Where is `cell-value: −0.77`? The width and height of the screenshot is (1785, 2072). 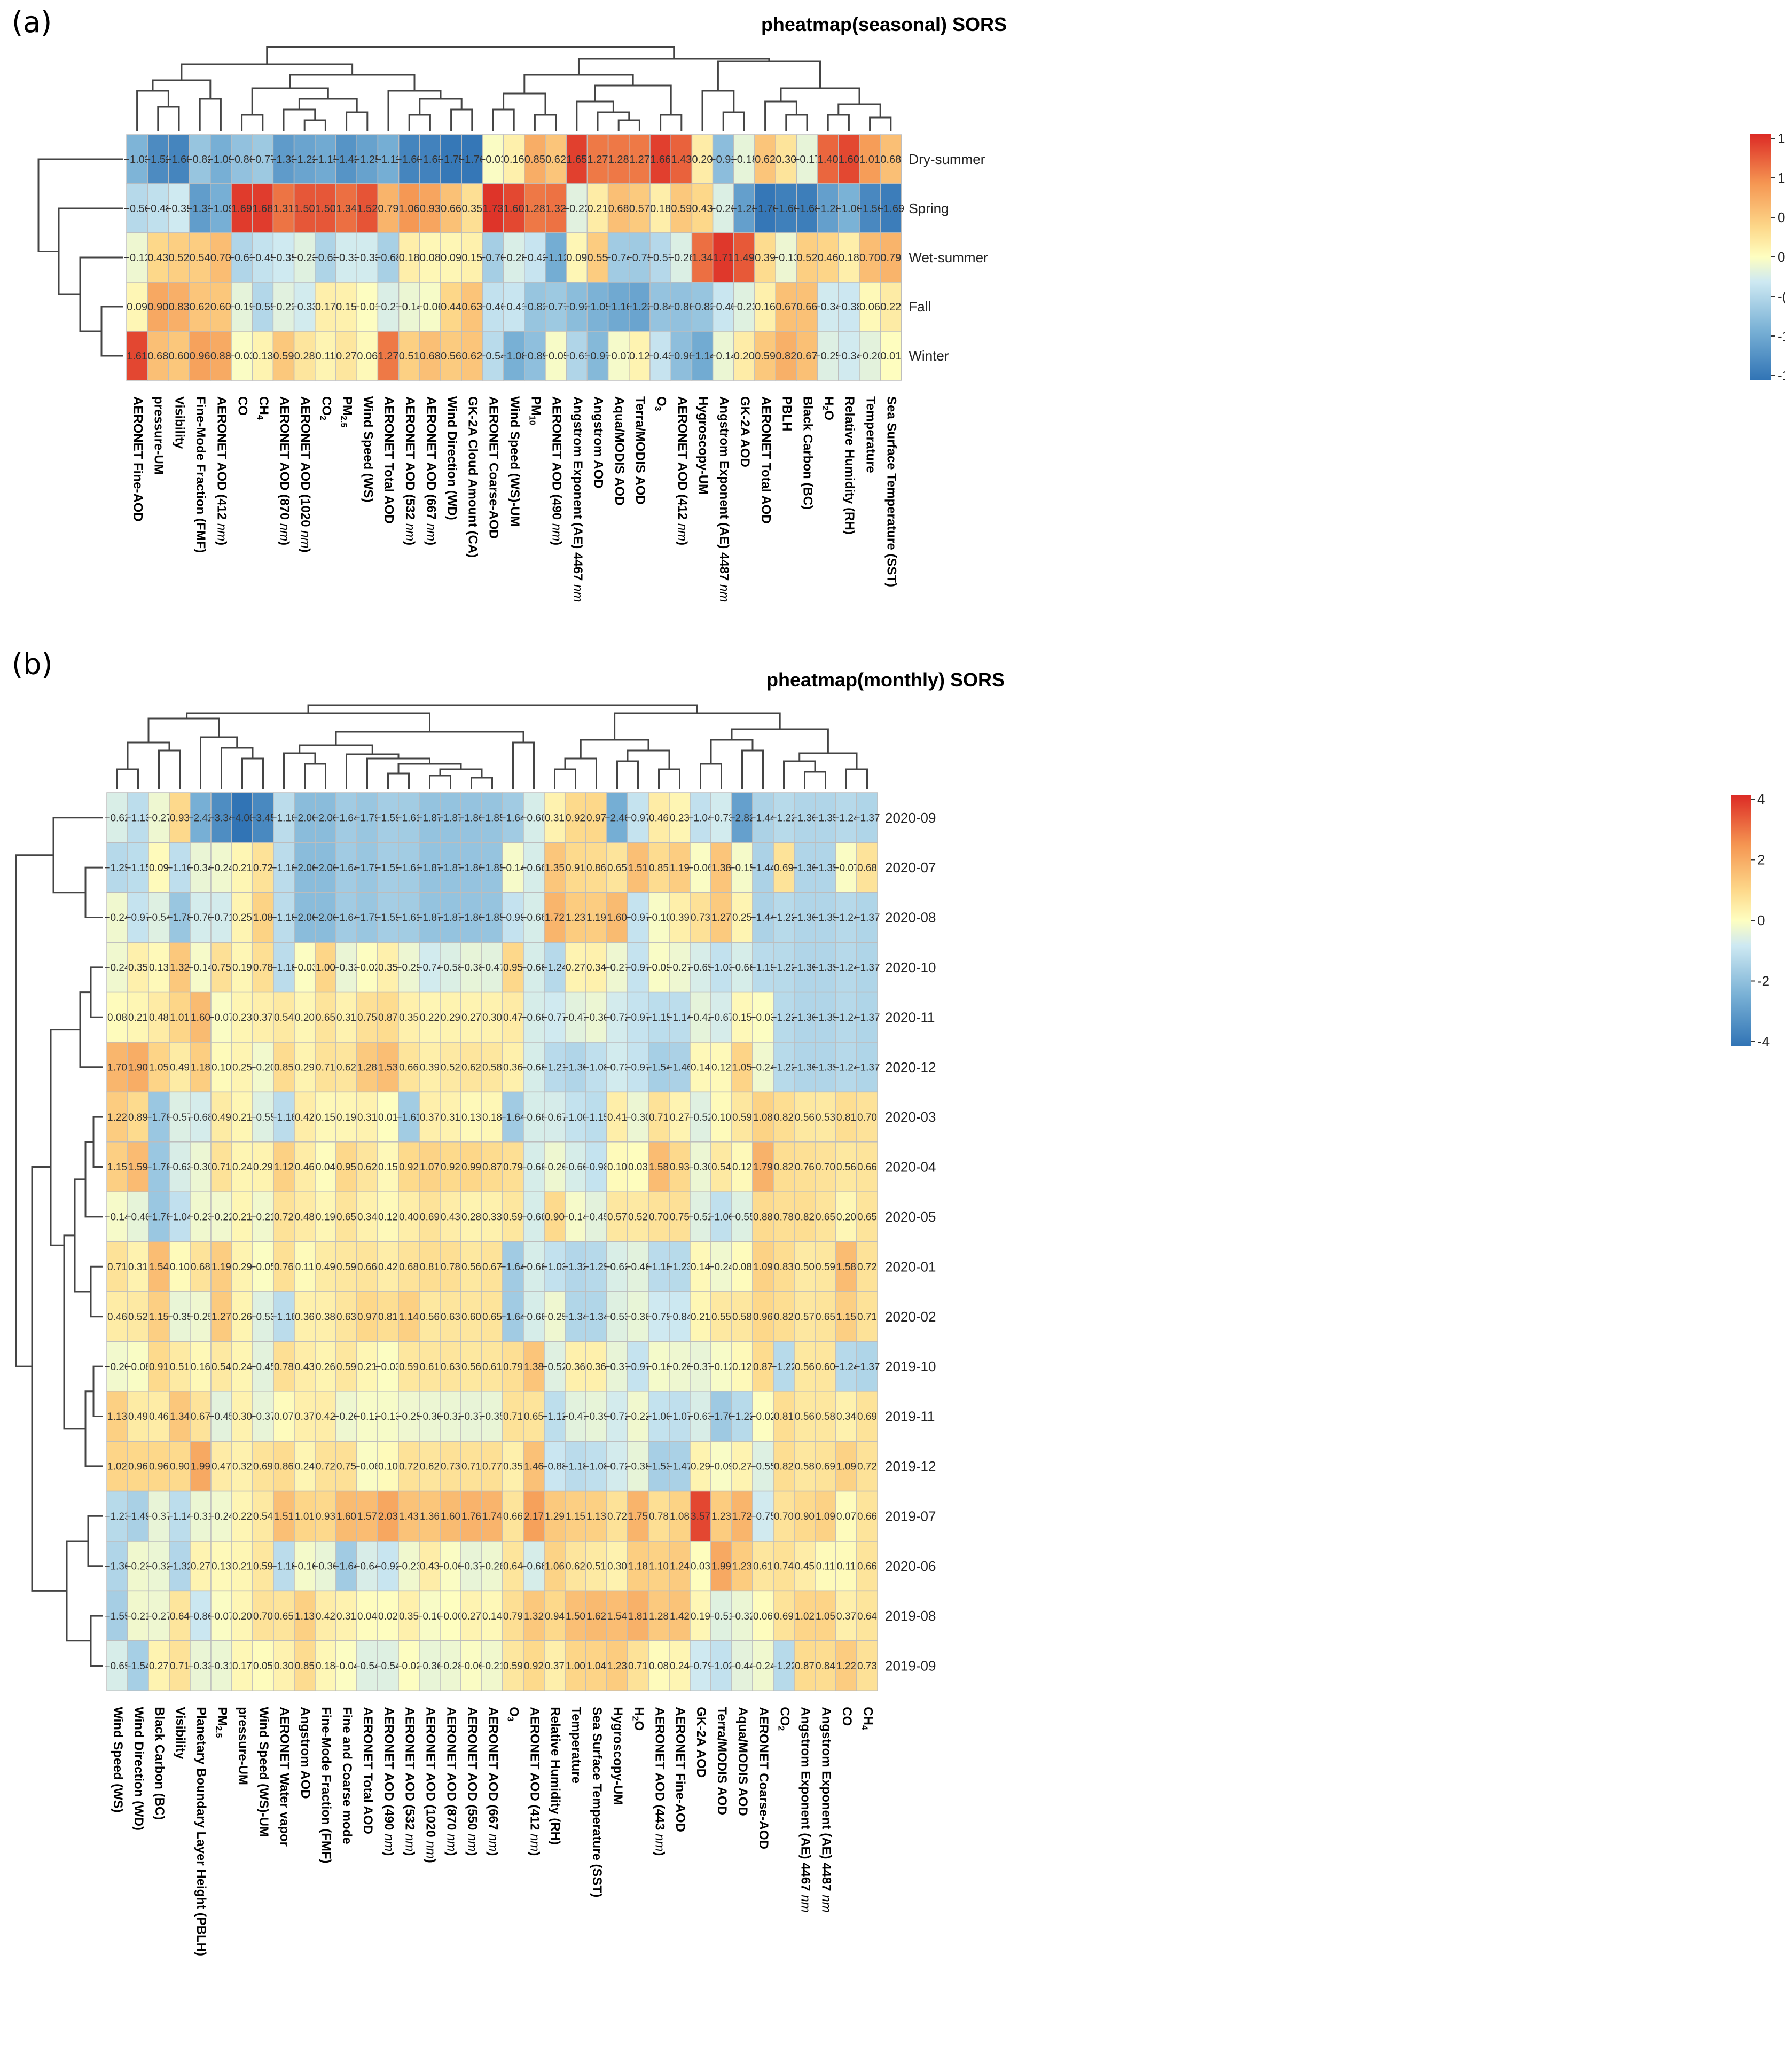 cell-value: −0.77 is located at coordinates (556, 307).